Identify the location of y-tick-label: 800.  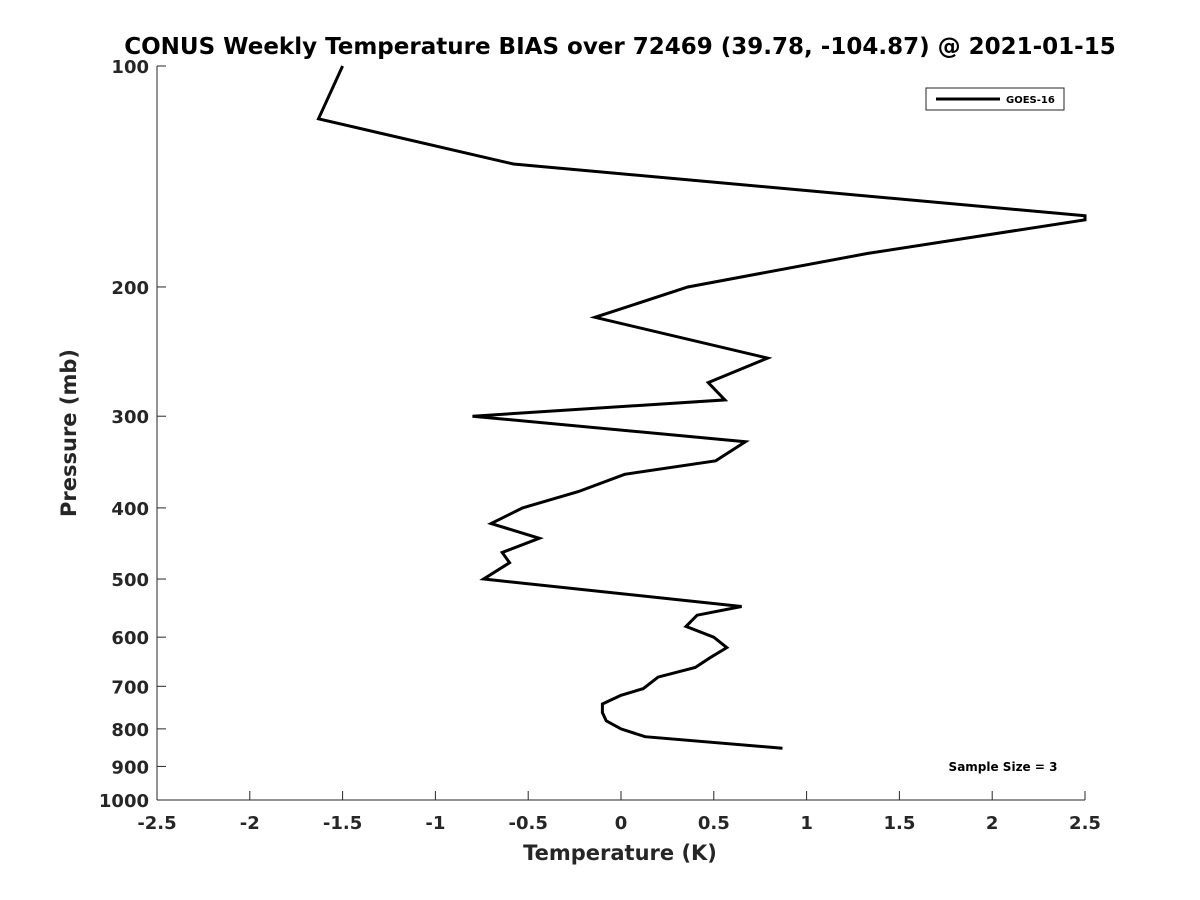
(130, 730).